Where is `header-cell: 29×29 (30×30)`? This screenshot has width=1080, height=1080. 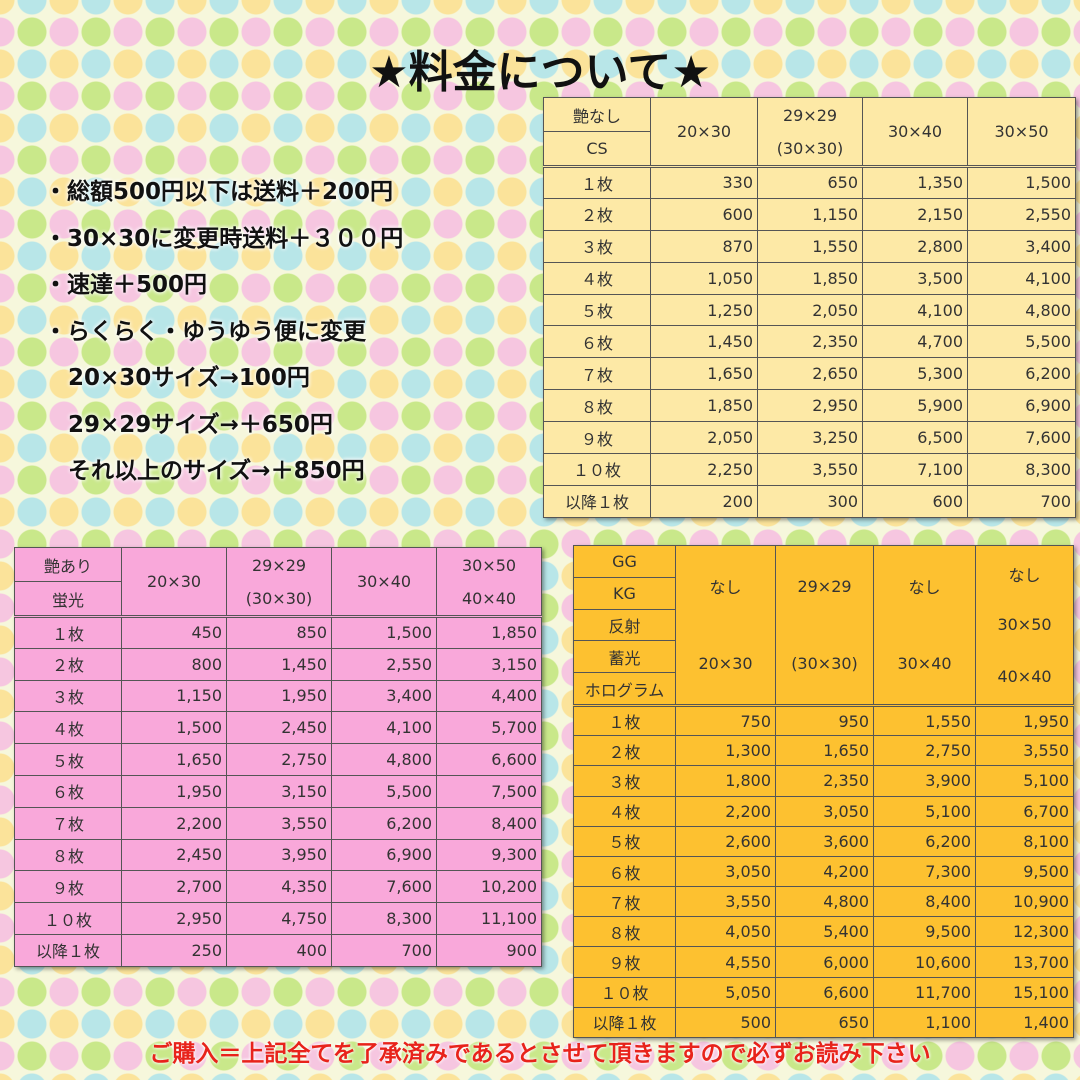
header-cell: 29×29 (30×30) is located at coordinates (810, 132).